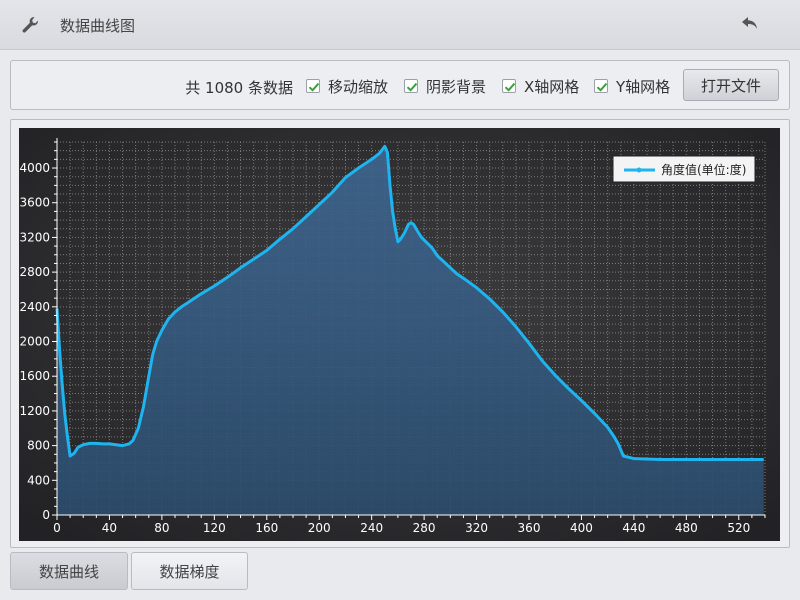  What do you see at coordinates (552, 86) in the screenshot?
I see `checkbox-label: X轴网格` at bounding box center [552, 86].